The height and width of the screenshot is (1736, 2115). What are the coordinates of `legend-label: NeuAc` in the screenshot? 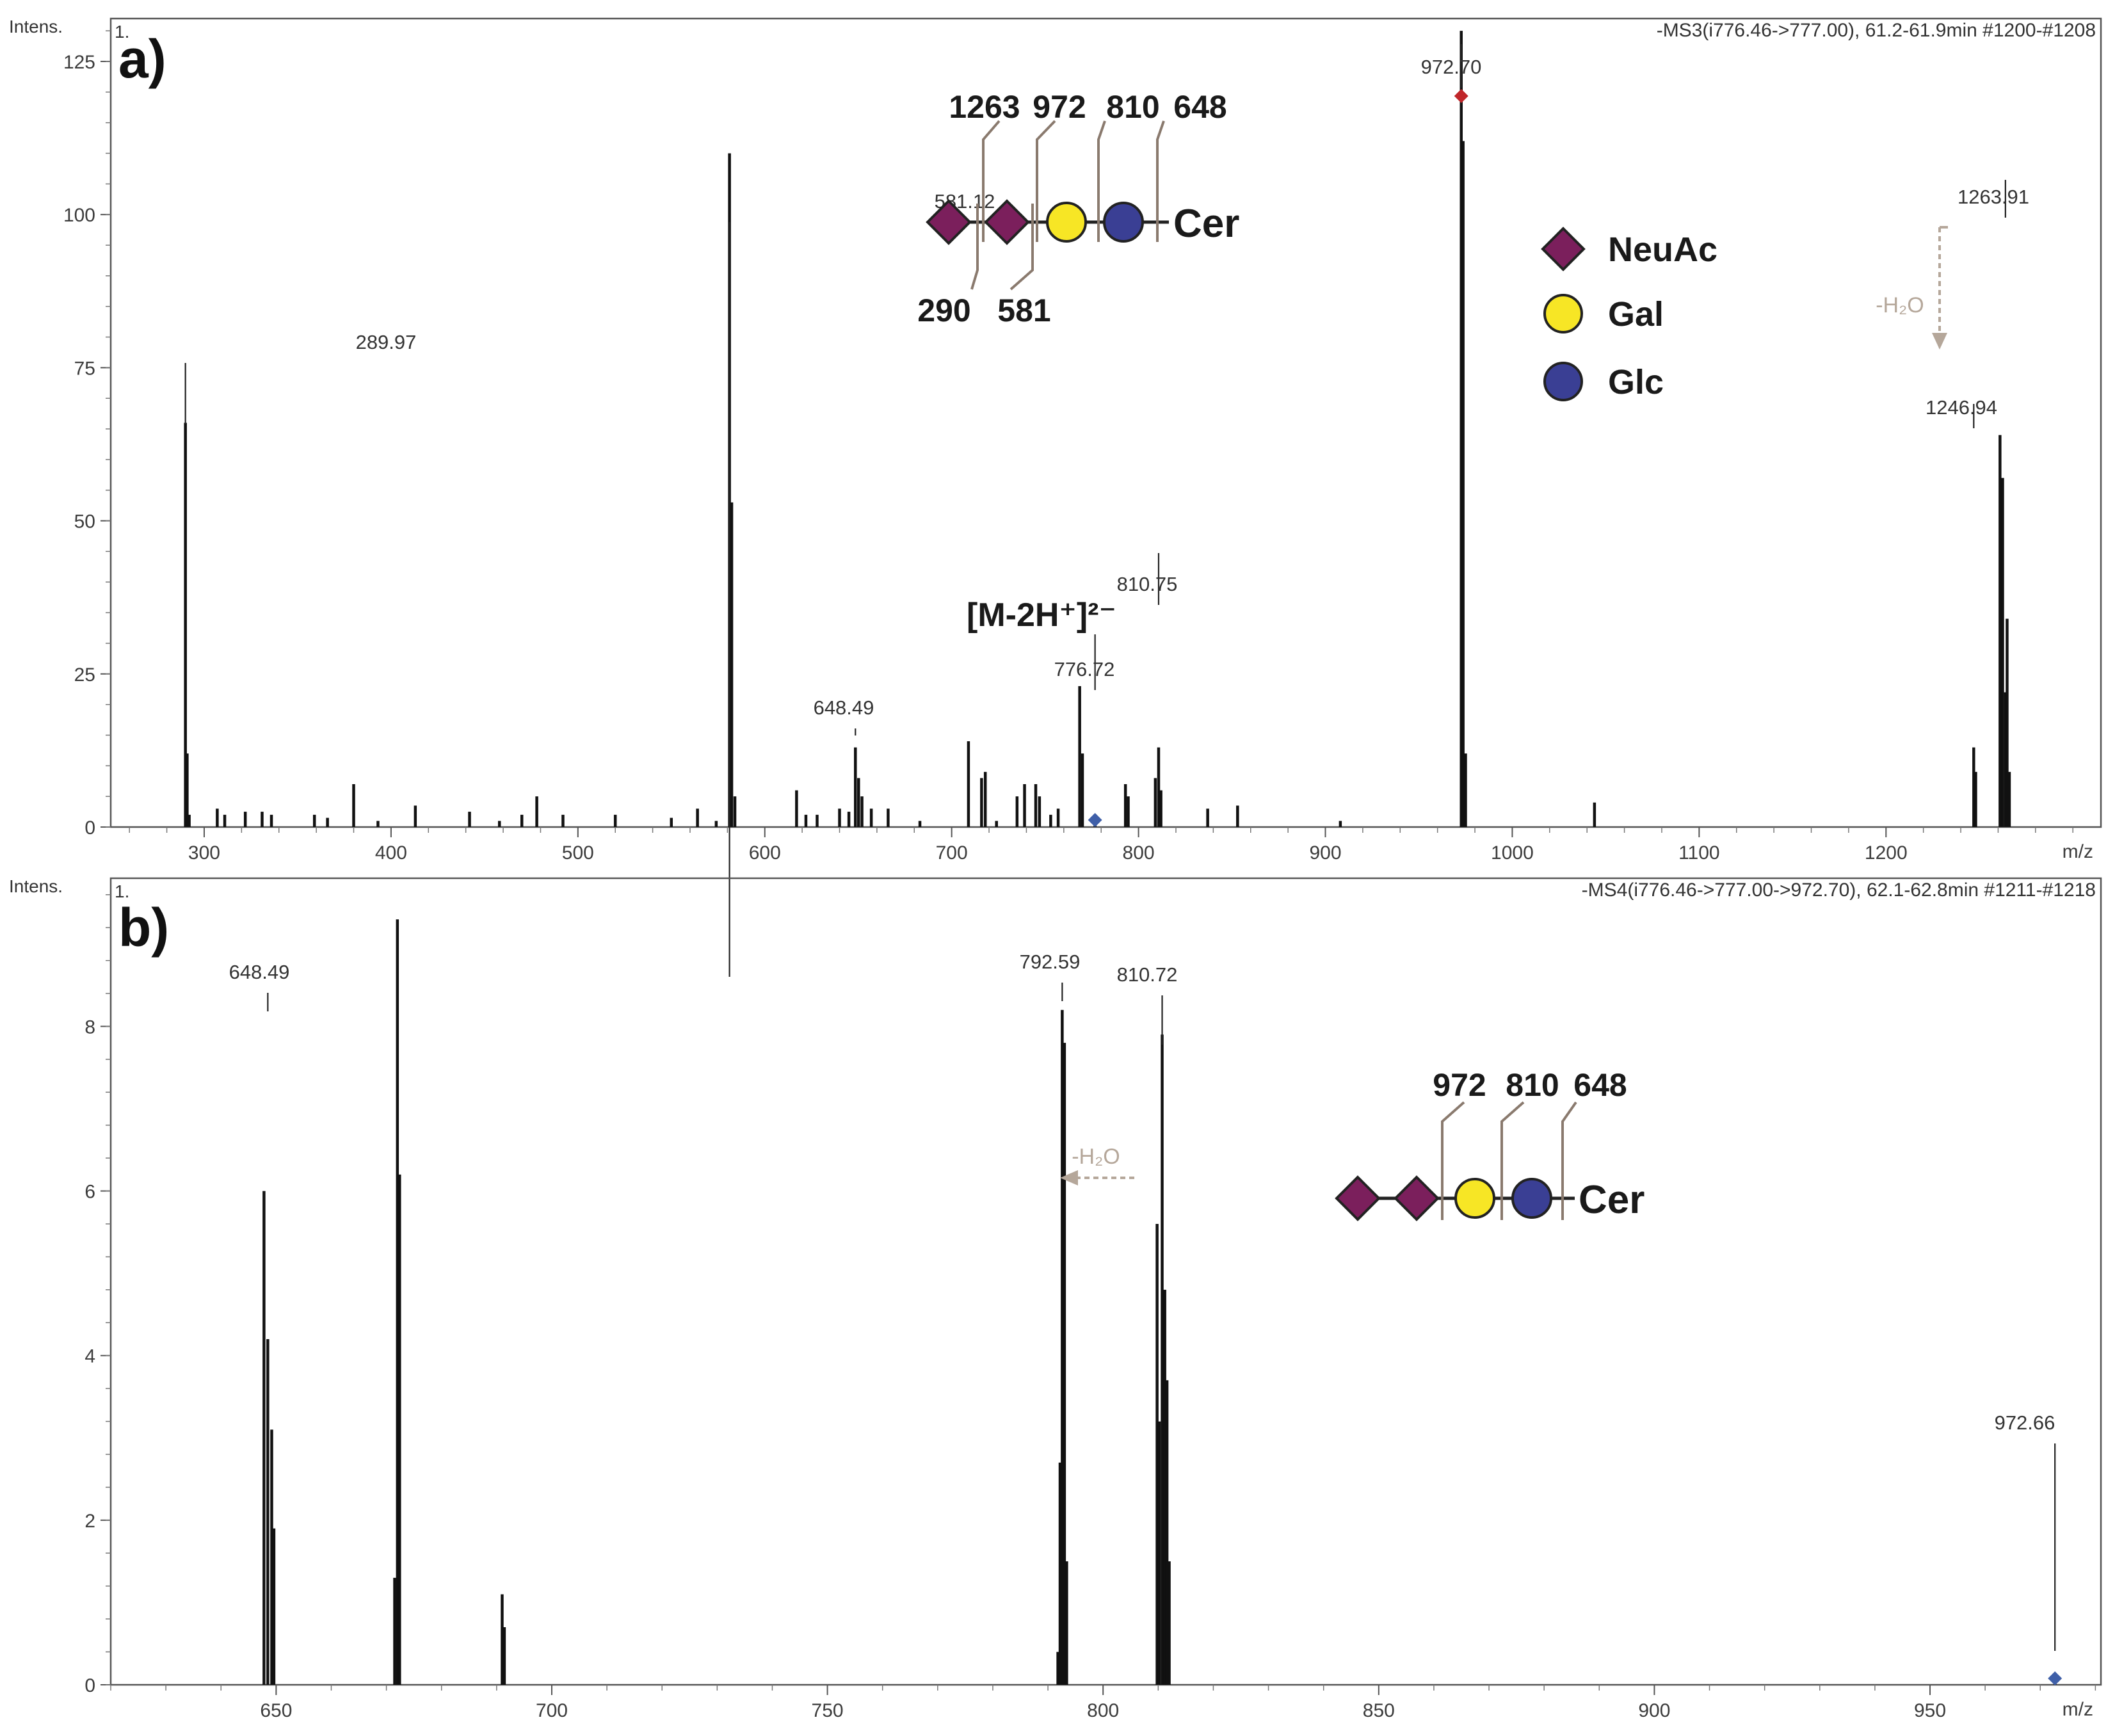 It's located at (1663, 250).